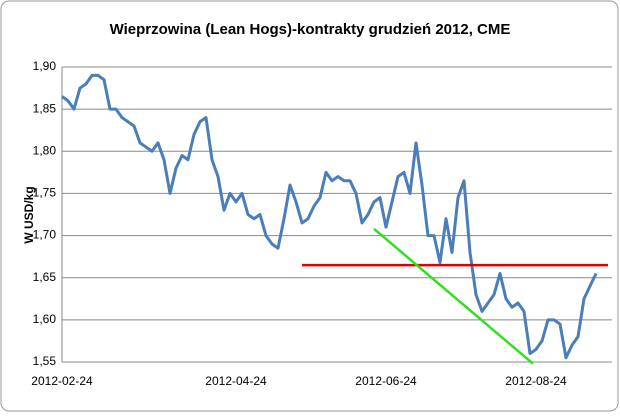 The height and width of the screenshot is (418, 620). Describe the element at coordinates (29, 214) in the screenshot. I see `y-axis-label: W USD/kg` at that location.